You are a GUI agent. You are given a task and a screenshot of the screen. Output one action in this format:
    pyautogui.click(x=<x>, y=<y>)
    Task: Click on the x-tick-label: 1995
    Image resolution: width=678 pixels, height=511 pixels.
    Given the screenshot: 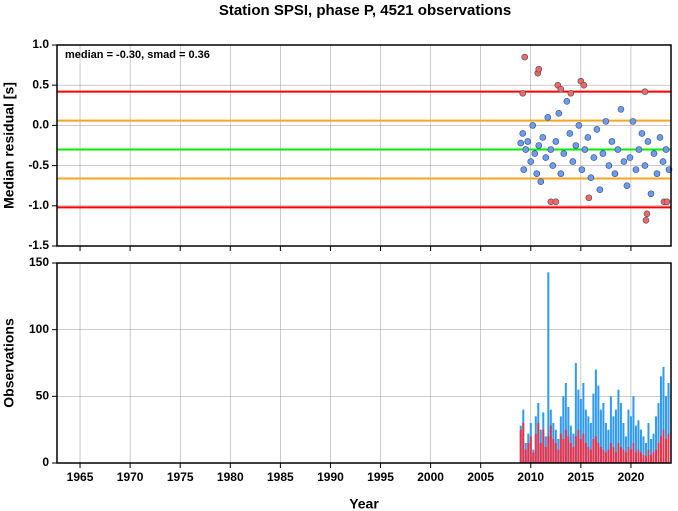 What is the action you would take?
    pyautogui.click(x=380, y=477)
    